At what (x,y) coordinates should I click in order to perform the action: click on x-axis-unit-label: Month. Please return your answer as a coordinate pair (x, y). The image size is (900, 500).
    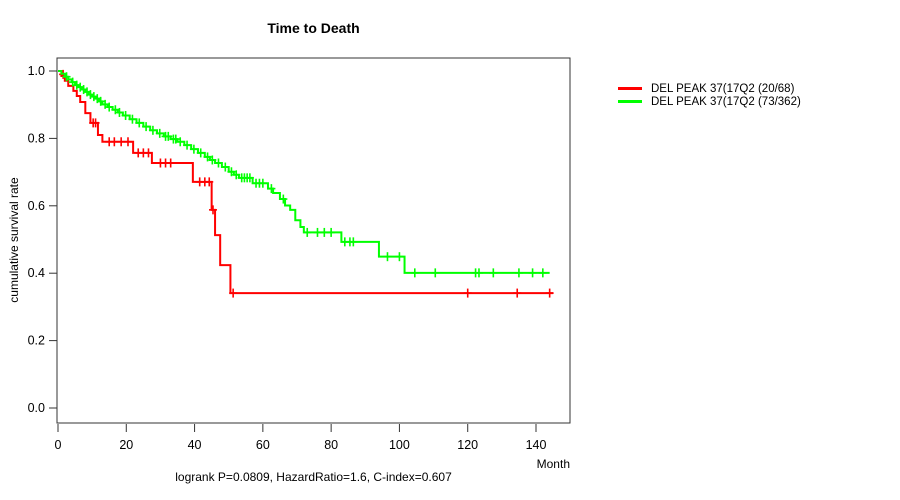
    Looking at the image, I should click on (553, 464).